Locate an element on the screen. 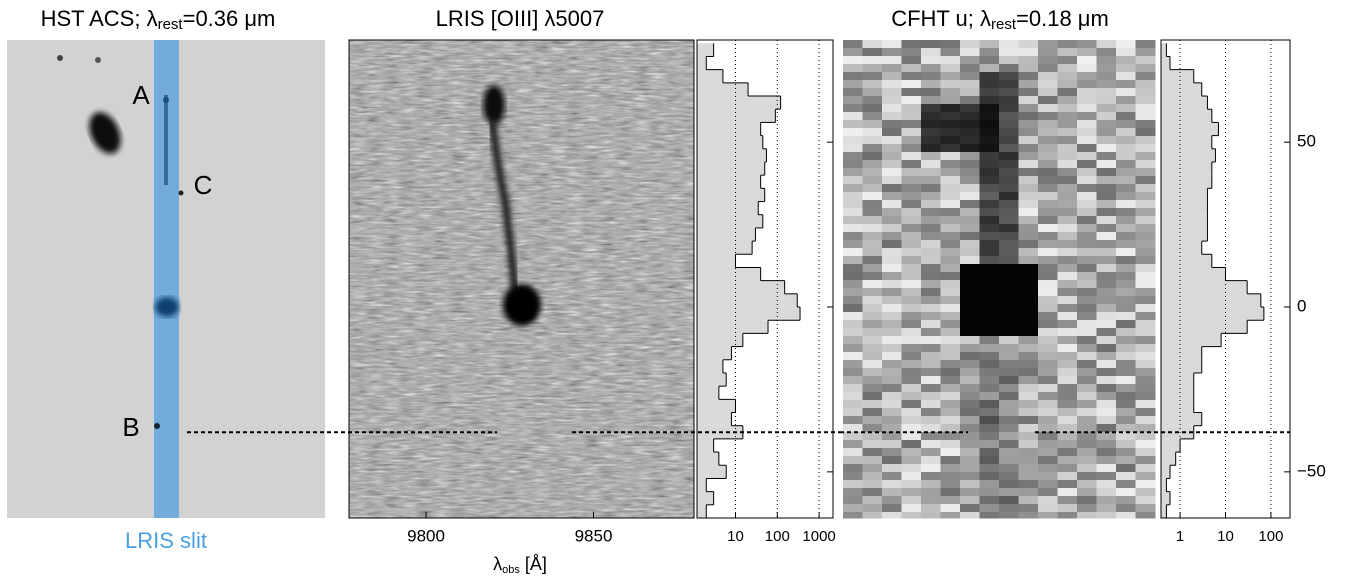  frame is located at coordinates (1225, 279).